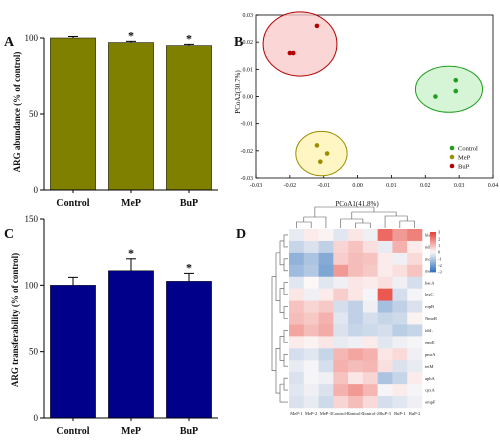 The width and height of the screenshot is (500, 442). Describe the element at coordinates (326, 413) in the screenshot. I see `heatmap-column-label: MeP-3` at that location.